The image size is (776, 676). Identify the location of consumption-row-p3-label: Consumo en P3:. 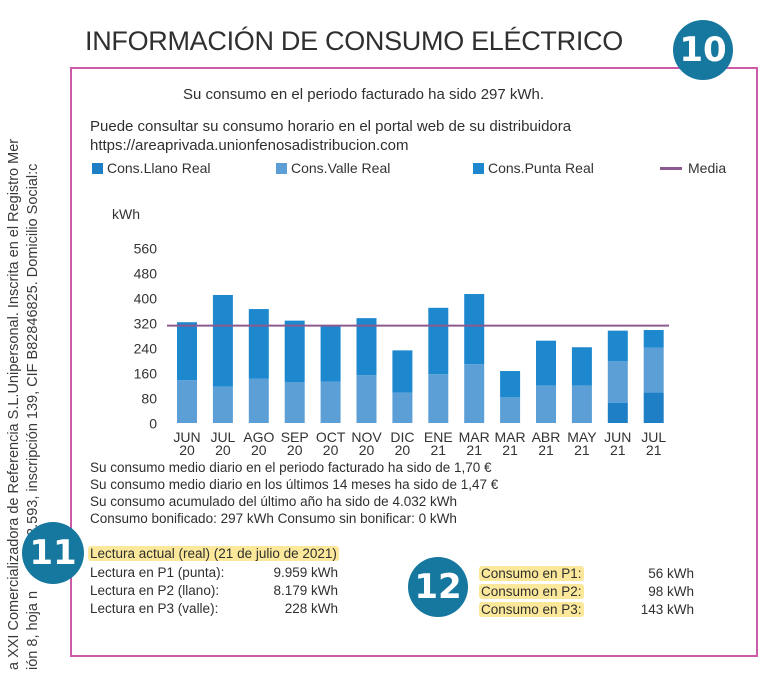
(531, 609).